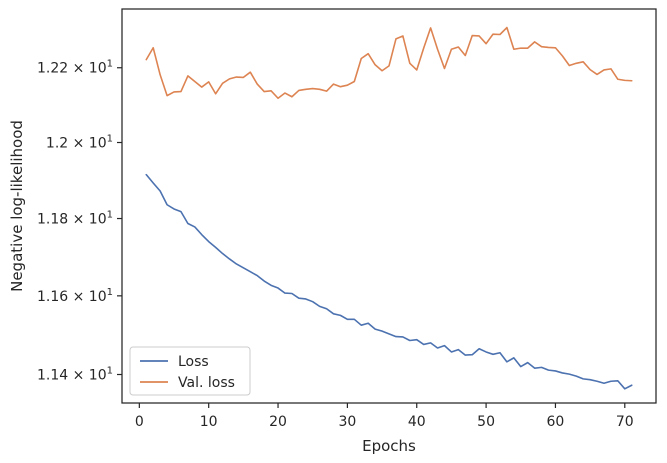 This screenshot has height=463, width=667. I want to click on x-tick-label: 40, so click(417, 422).